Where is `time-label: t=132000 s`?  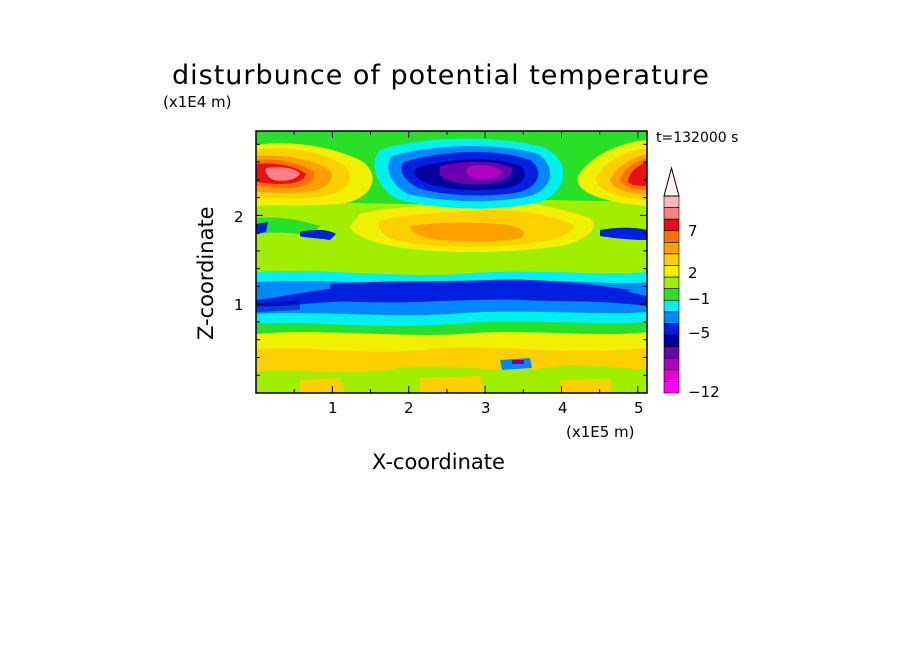
time-label: t=132000 s is located at coordinates (697, 138).